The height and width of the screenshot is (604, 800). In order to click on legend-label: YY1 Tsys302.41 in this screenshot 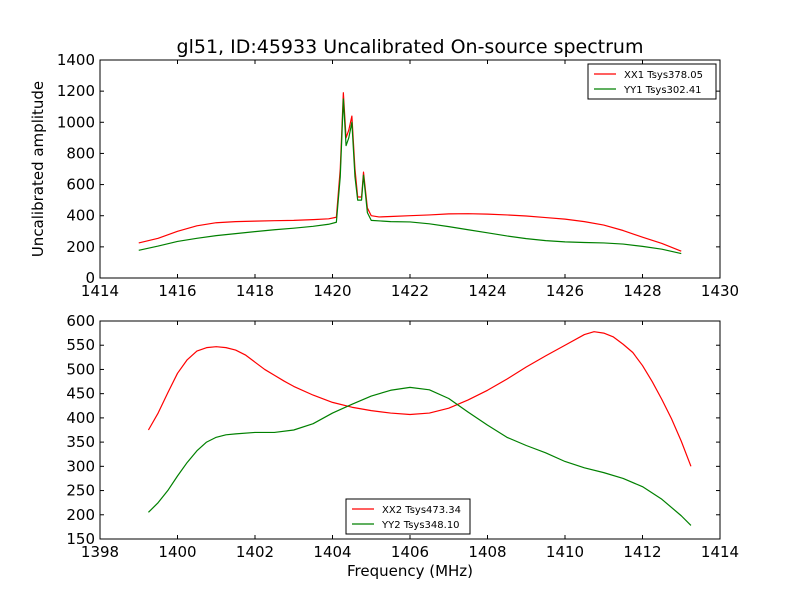, I will do `click(662, 90)`.